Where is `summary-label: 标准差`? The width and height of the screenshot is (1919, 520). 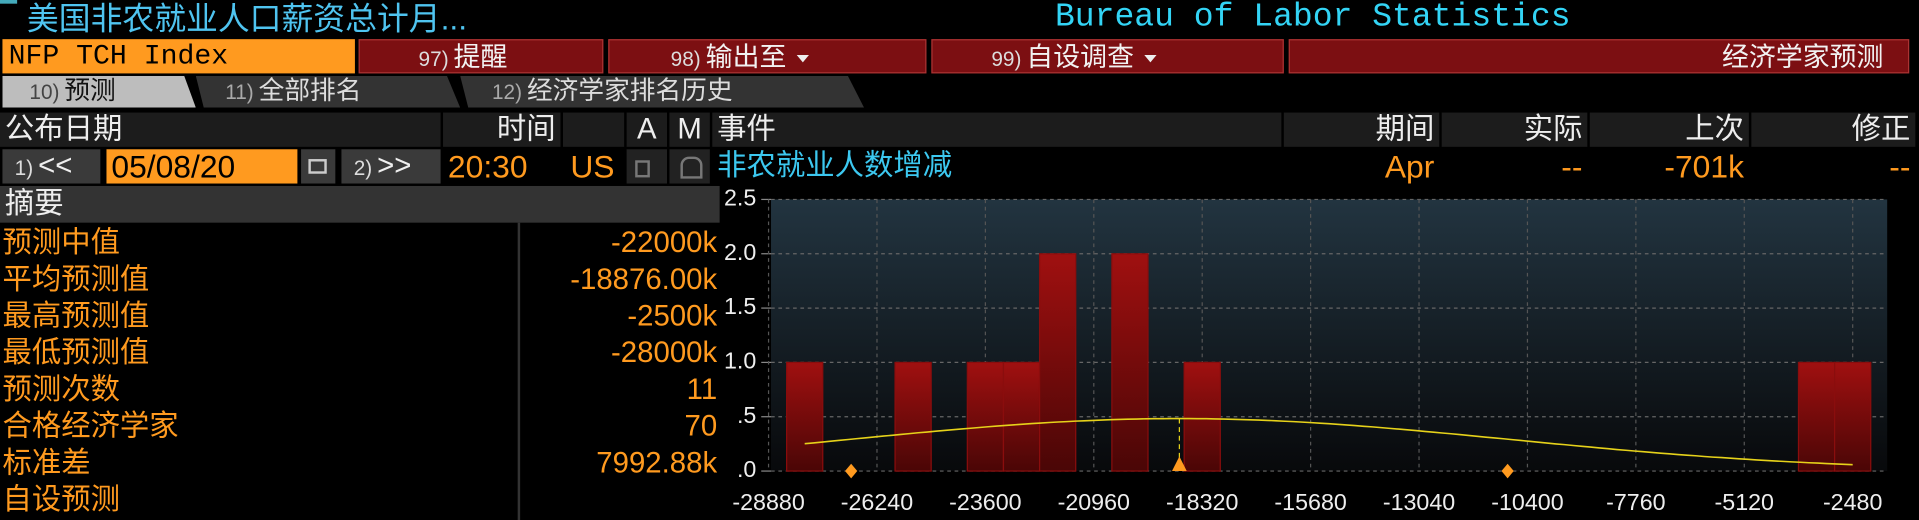
summary-label: 标准差 is located at coordinates (46, 463).